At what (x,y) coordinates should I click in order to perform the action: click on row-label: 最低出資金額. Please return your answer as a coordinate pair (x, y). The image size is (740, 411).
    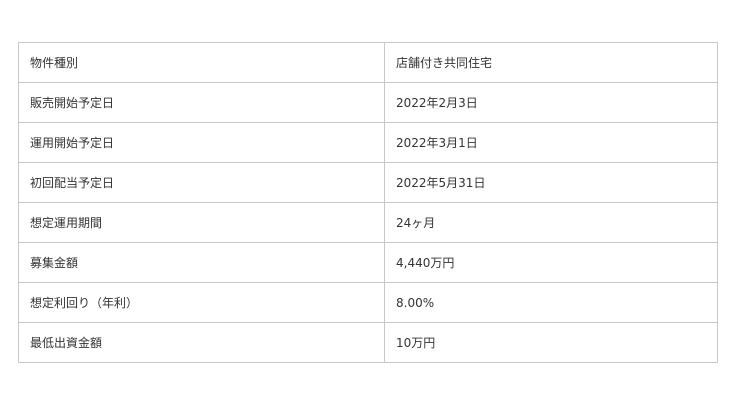
    Looking at the image, I should click on (201, 342).